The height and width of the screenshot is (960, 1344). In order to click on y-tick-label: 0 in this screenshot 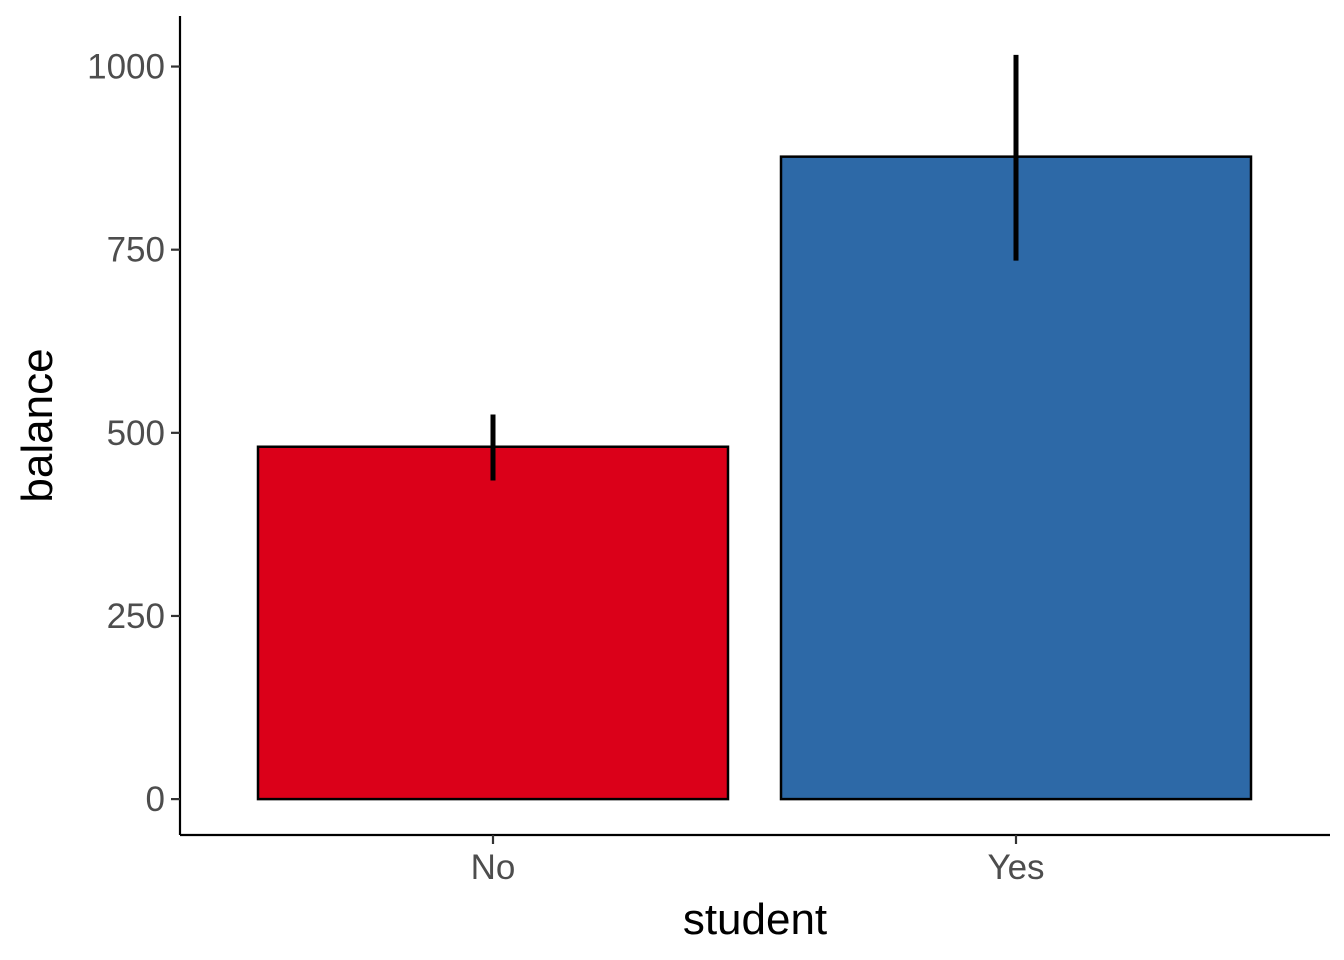, I will do `click(155, 799)`.